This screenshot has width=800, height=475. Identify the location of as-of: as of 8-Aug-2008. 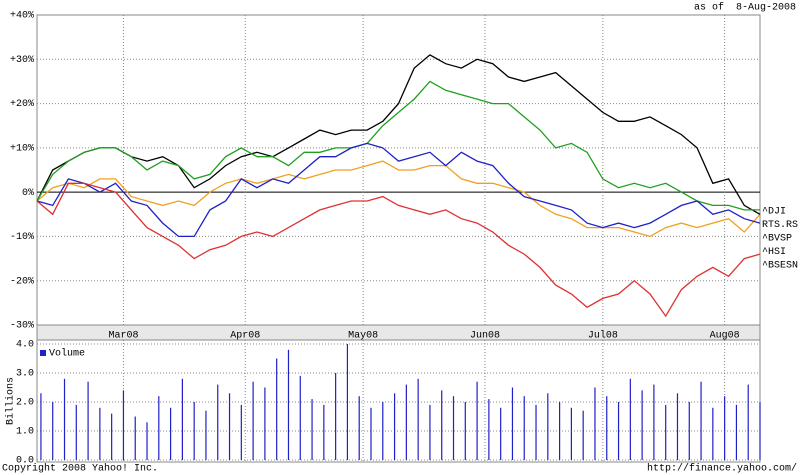
(745, 8).